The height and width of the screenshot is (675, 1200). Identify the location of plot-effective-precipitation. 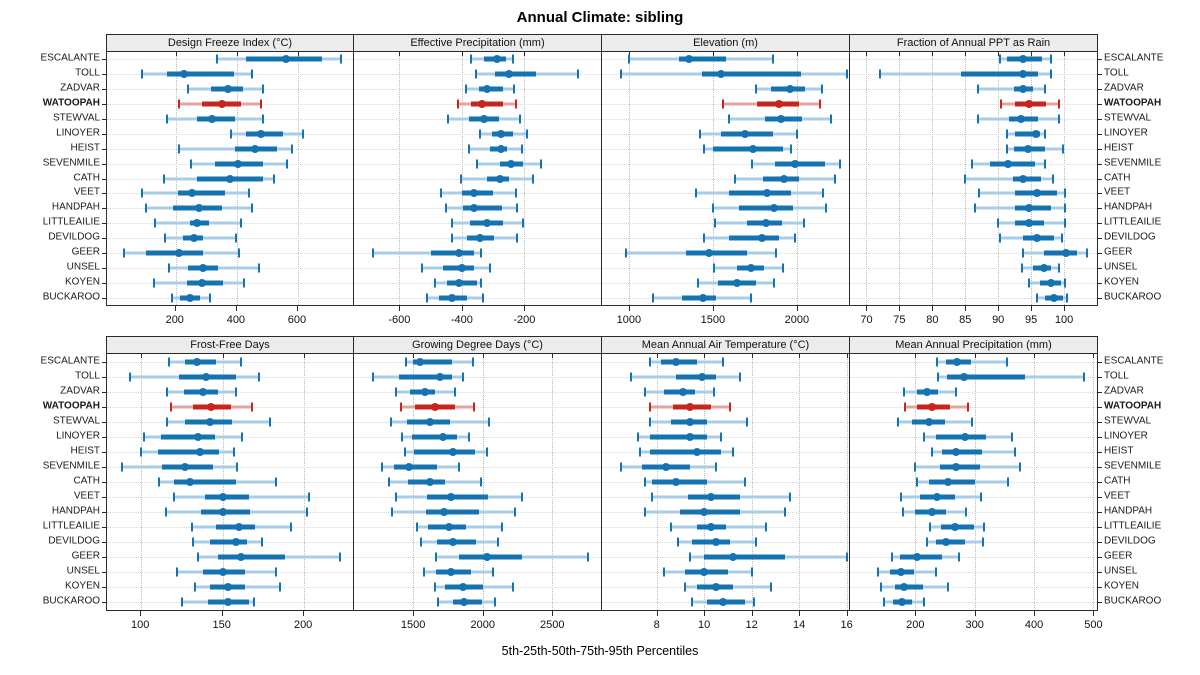
(478, 179).